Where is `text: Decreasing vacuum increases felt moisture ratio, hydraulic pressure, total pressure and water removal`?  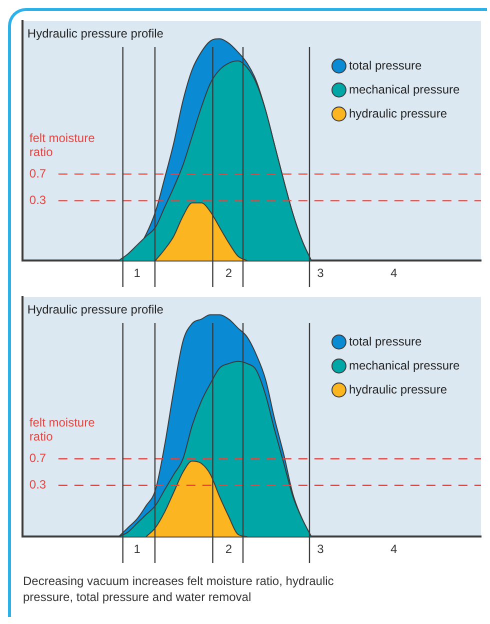 text: Decreasing vacuum increases felt moisture ratio, hydraulic pressure, total pressure and water removal is located at coordinates (179, 589).